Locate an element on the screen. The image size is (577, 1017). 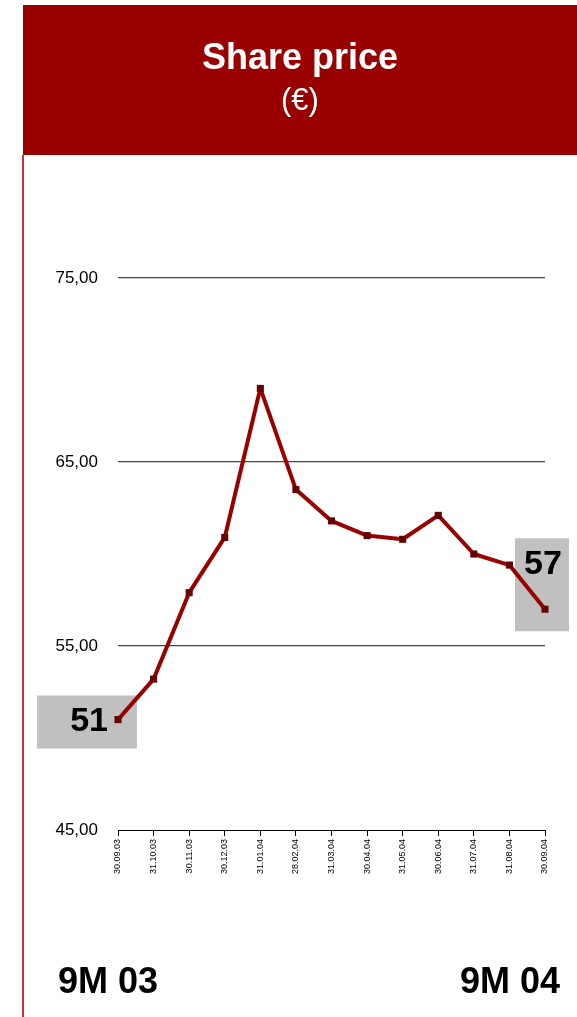
x-tick-label: 30.06.04 is located at coordinates (437, 857).